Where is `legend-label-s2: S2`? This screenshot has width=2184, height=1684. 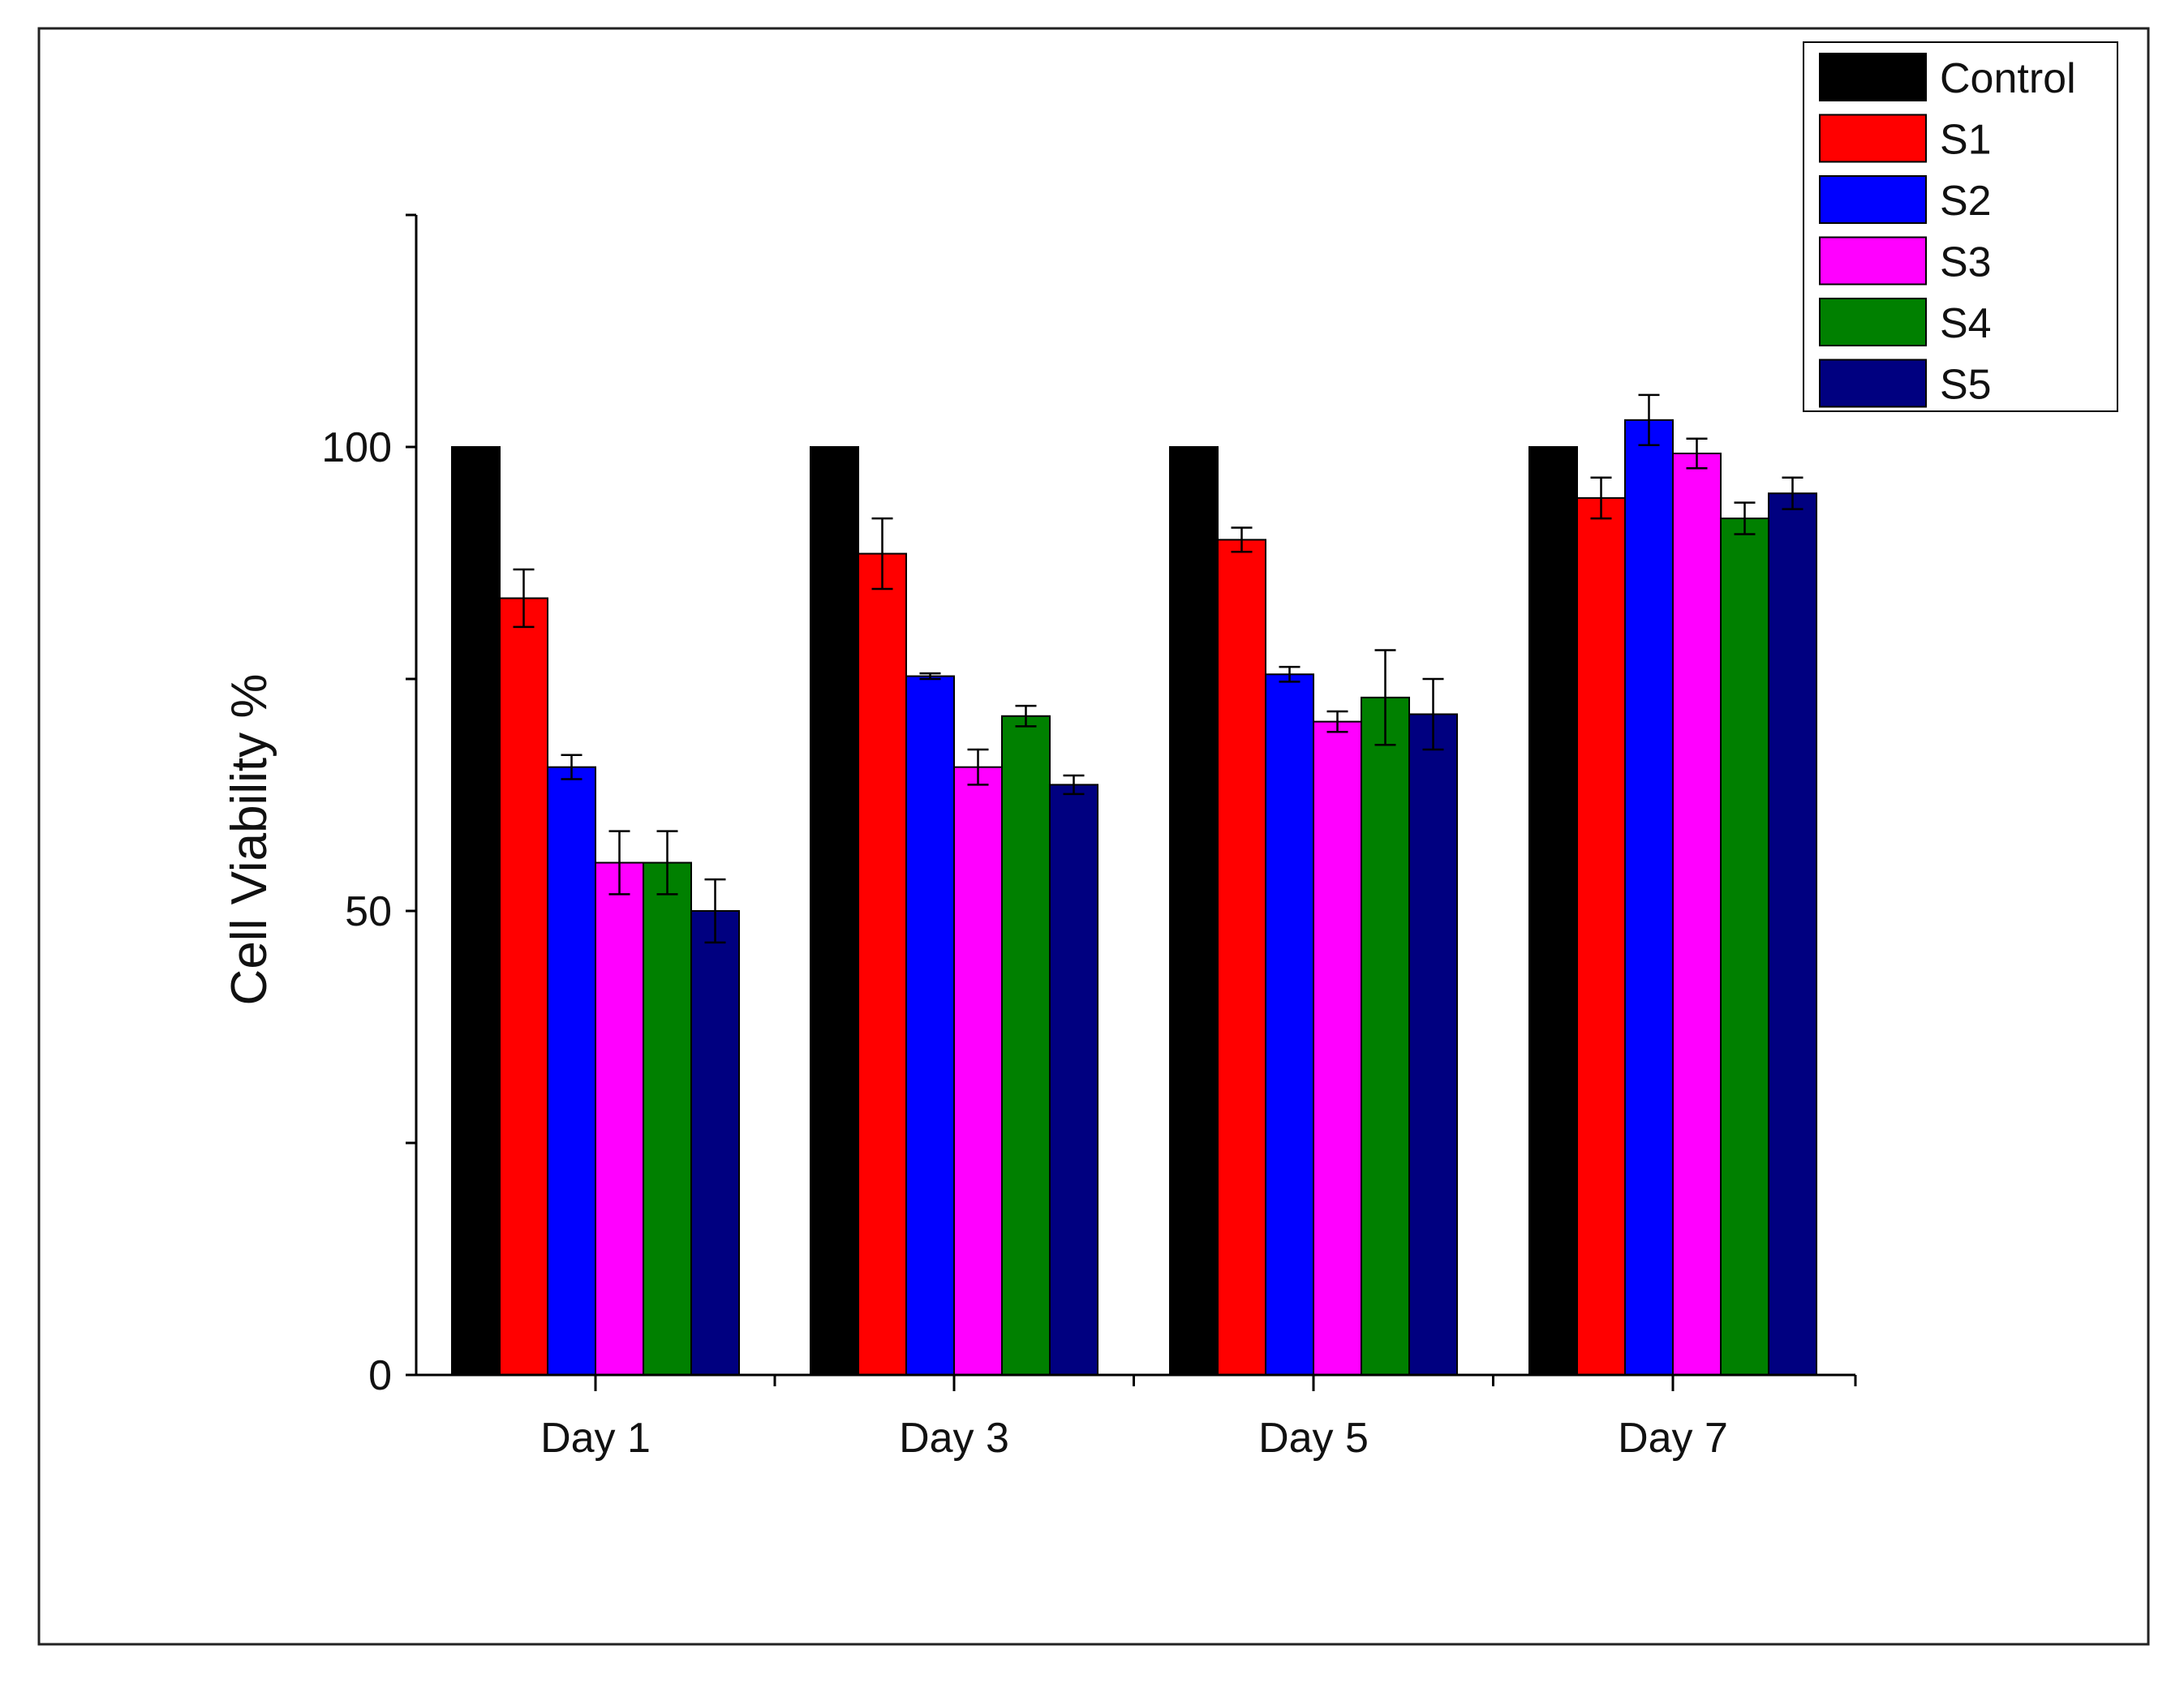
legend-label-s2: S2 is located at coordinates (1966, 201).